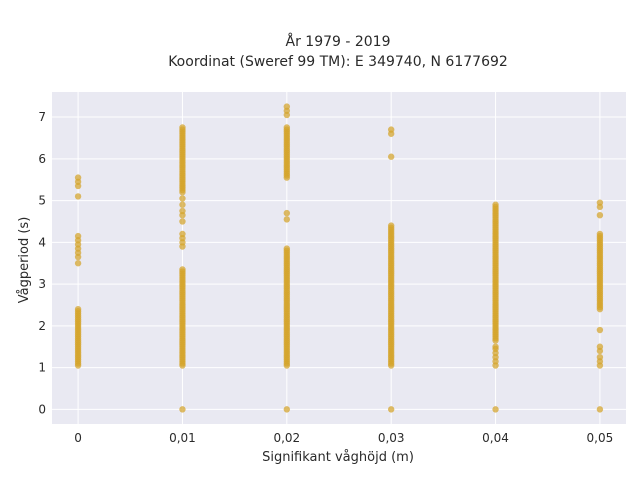 The image size is (640, 480). What do you see at coordinates (78, 438) in the screenshot?
I see `x-tick-label: 0` at bounding box center [78, 438].